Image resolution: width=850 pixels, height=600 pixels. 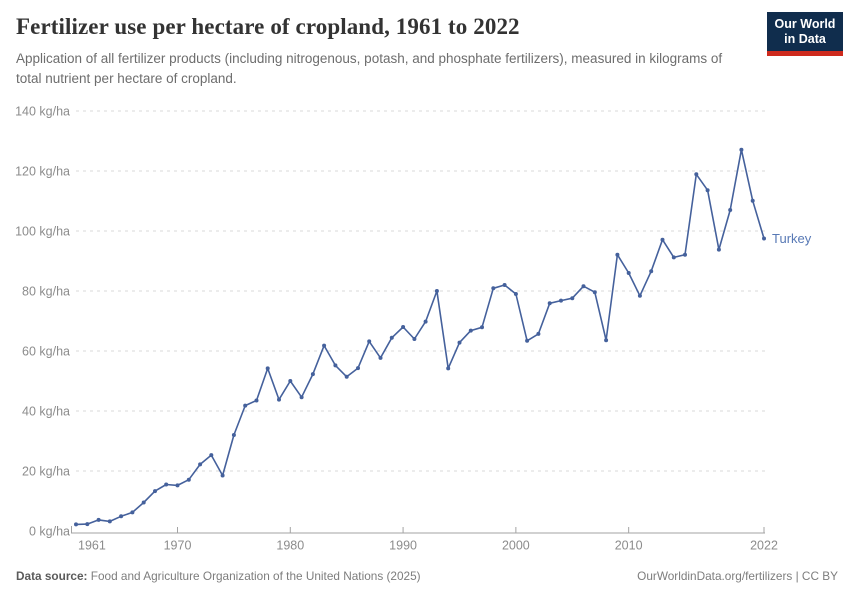 I want to click on y-axis-tick-label: 20 kg/ha, so click(x=46, y=472).